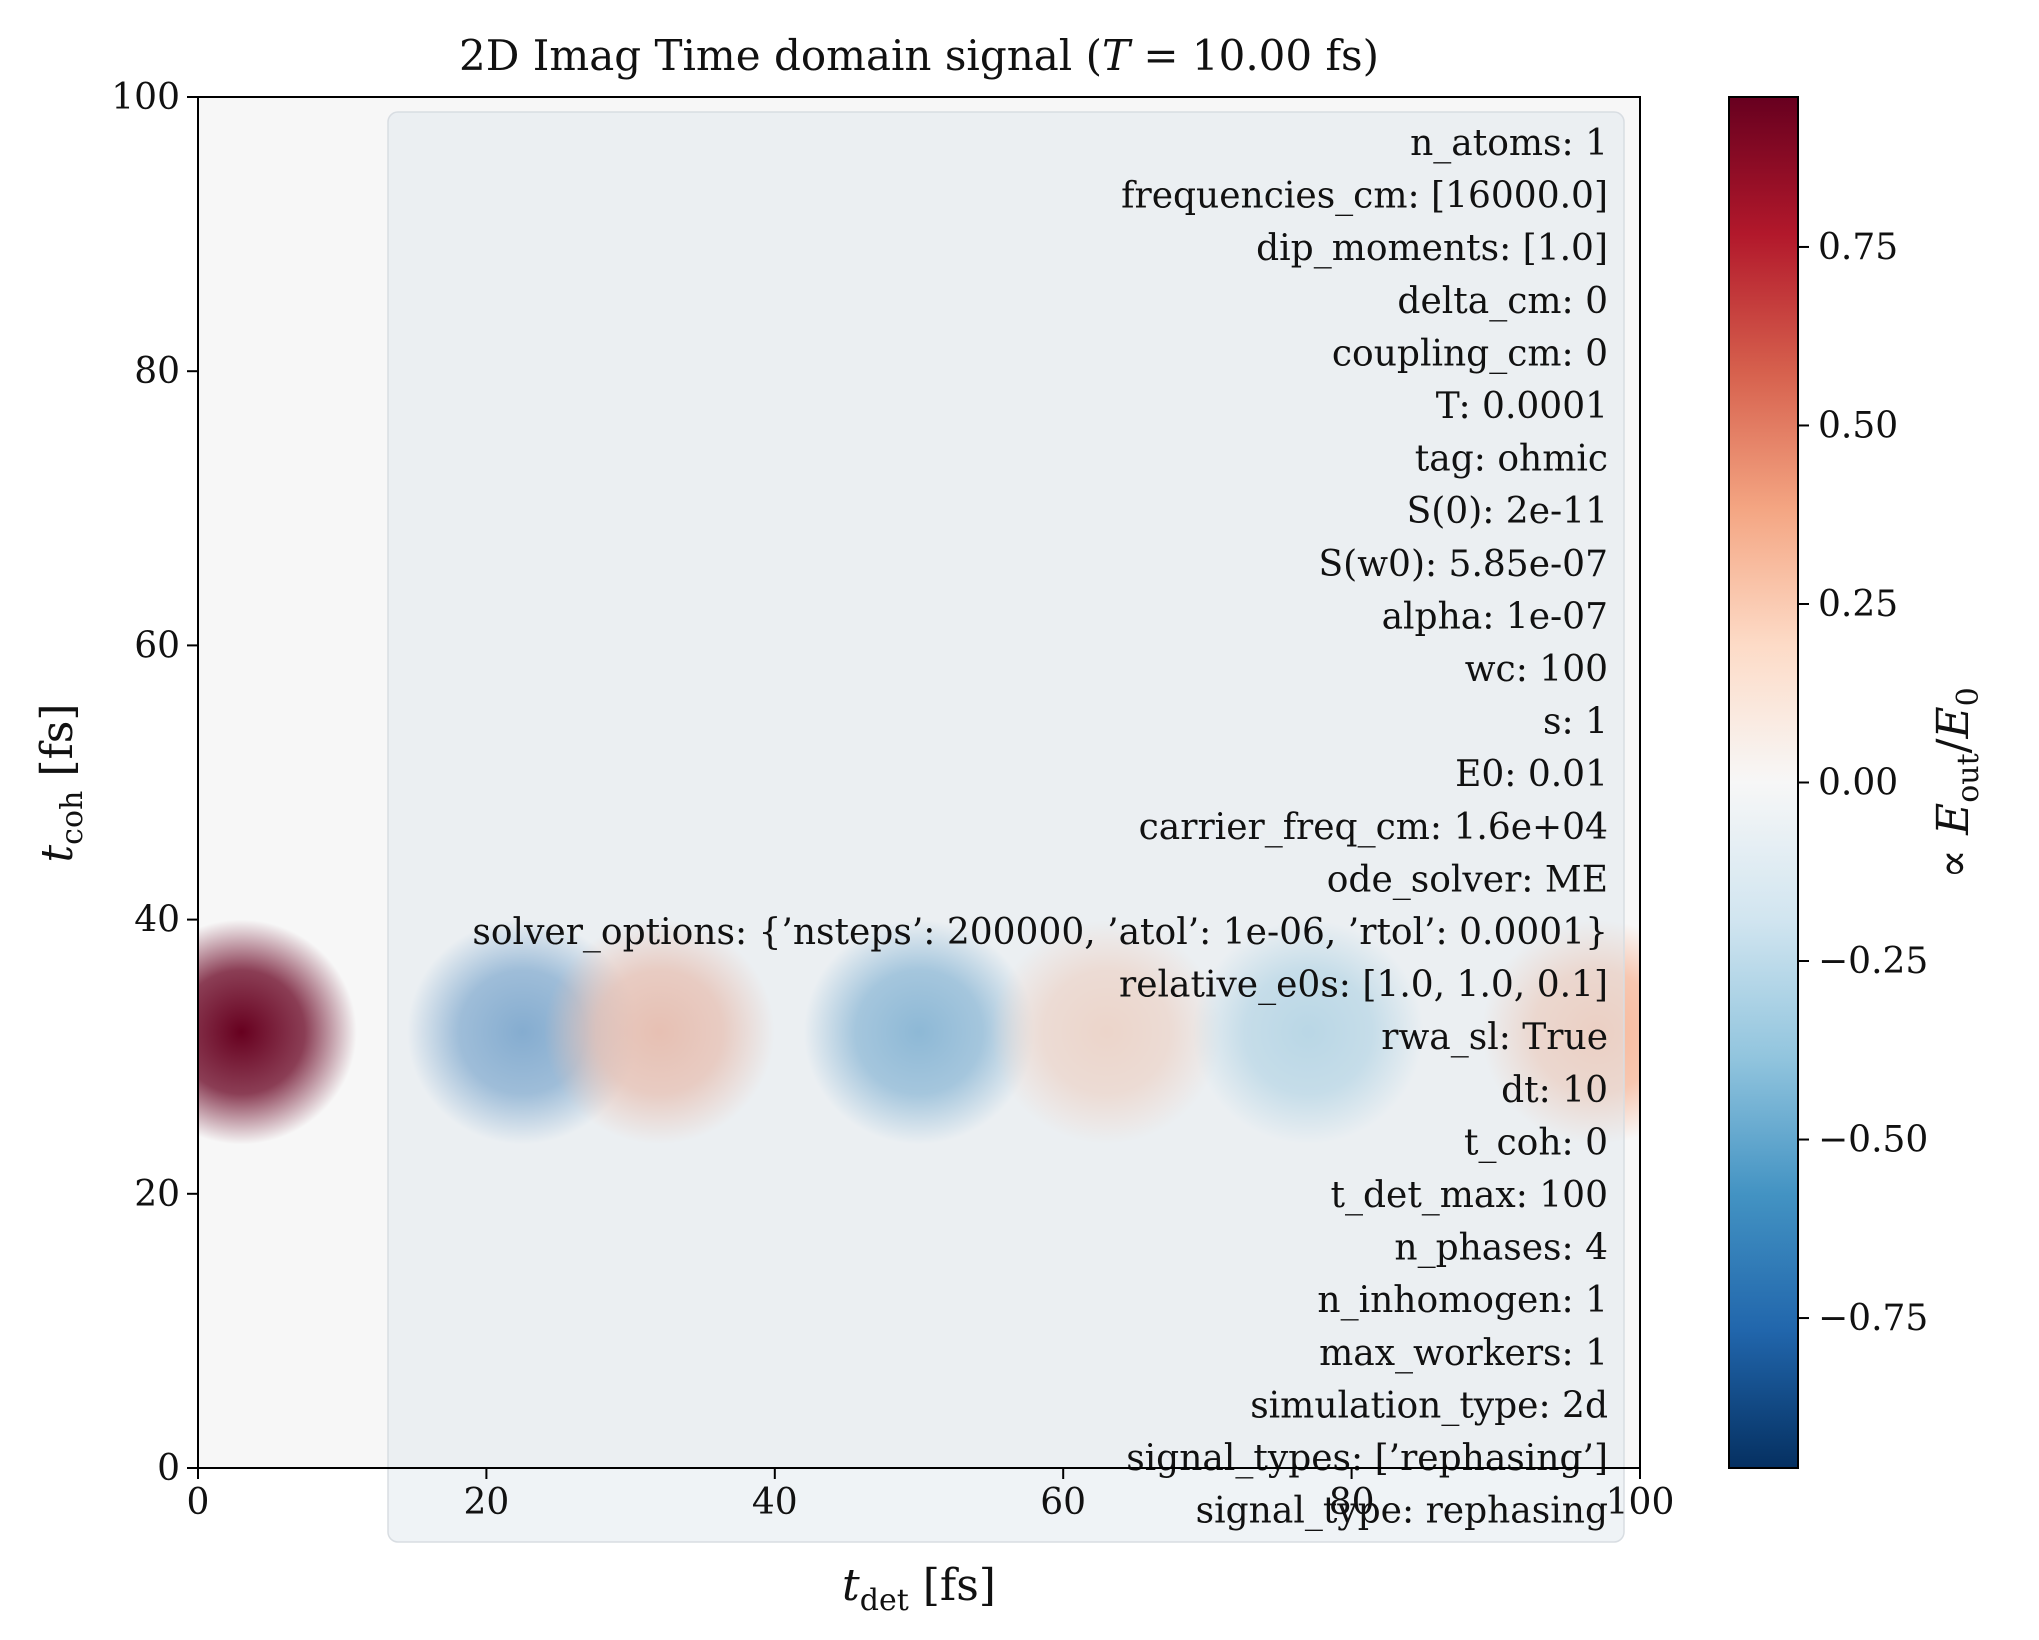  What do you see at coordinates (157, 371) in the screenshot?
I see `y-tick-label: 80` at bounding box center [157, 371].